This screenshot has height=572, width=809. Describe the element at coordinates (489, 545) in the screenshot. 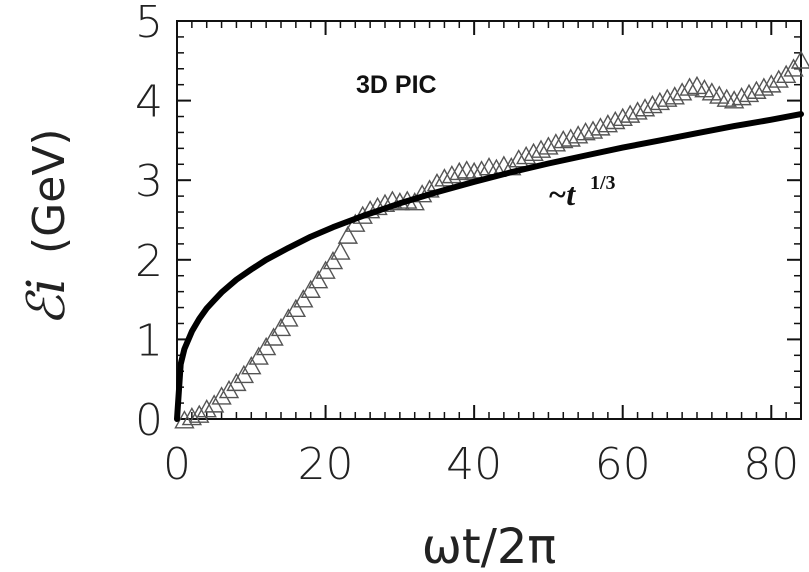

I see `x-axis-label: ωt/2π` at that location.